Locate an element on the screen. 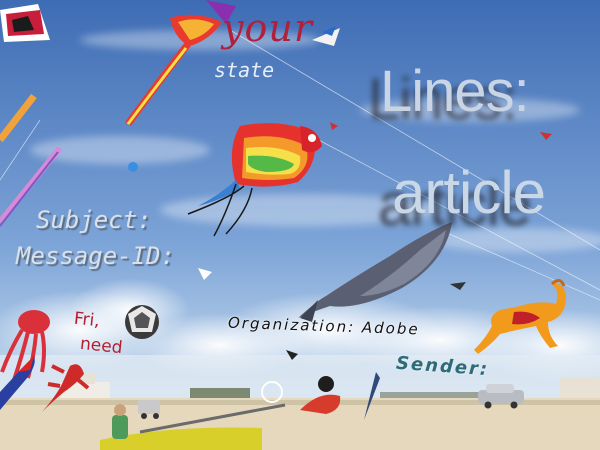 This screenshot has width=600, height=450. whale-kite-icon is located at coordinates (375, 272).